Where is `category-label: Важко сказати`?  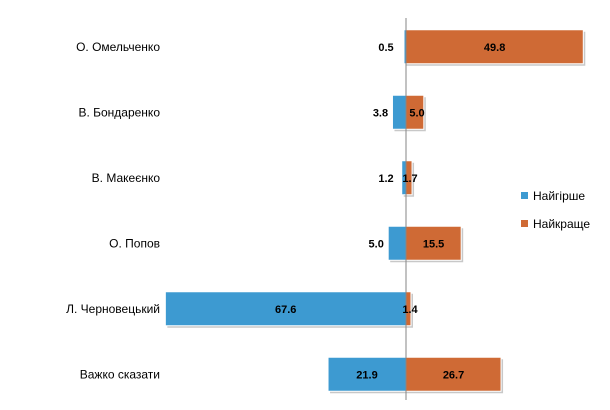 category-label: Важко сказати is located at coordinates (120, 374).